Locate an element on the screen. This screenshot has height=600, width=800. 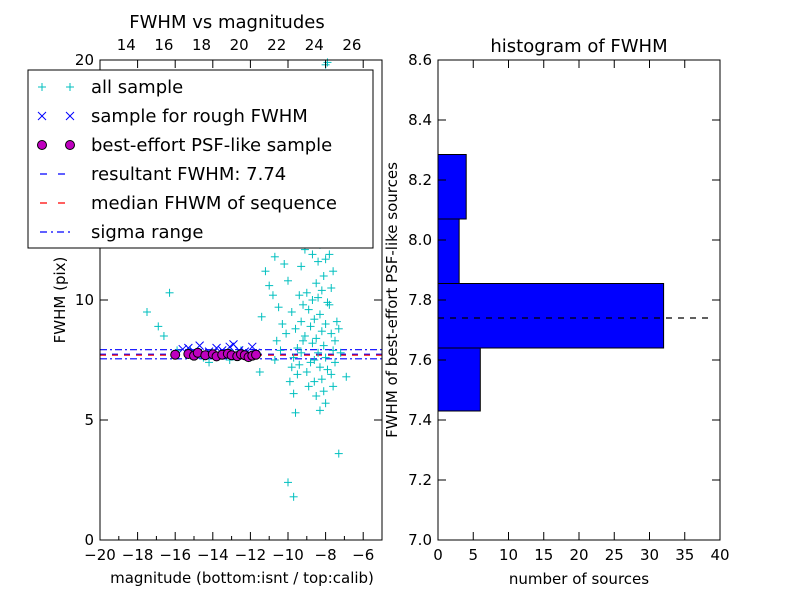
psf-like-point is located at coordinates (256, 354).